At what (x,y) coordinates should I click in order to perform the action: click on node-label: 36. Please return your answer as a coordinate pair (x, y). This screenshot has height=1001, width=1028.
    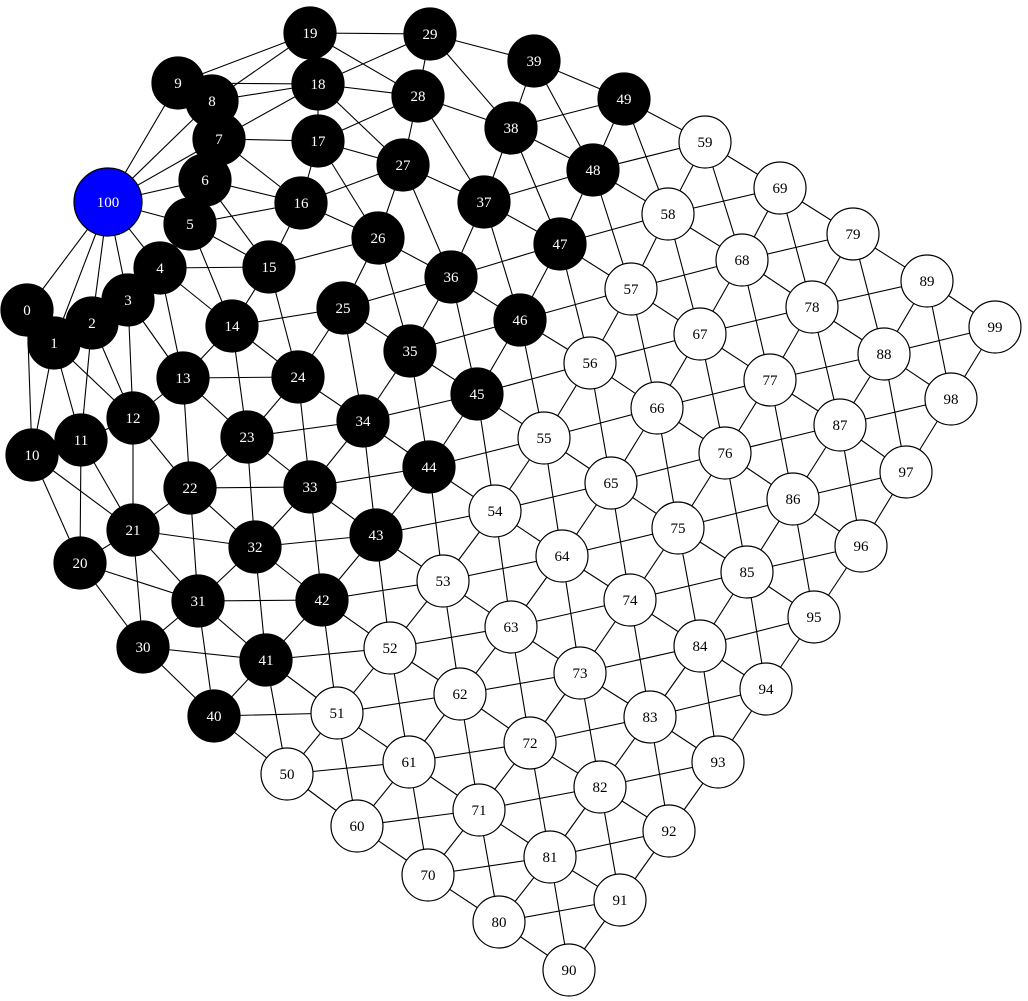
    Looking at the image, I should click on (452, 278).